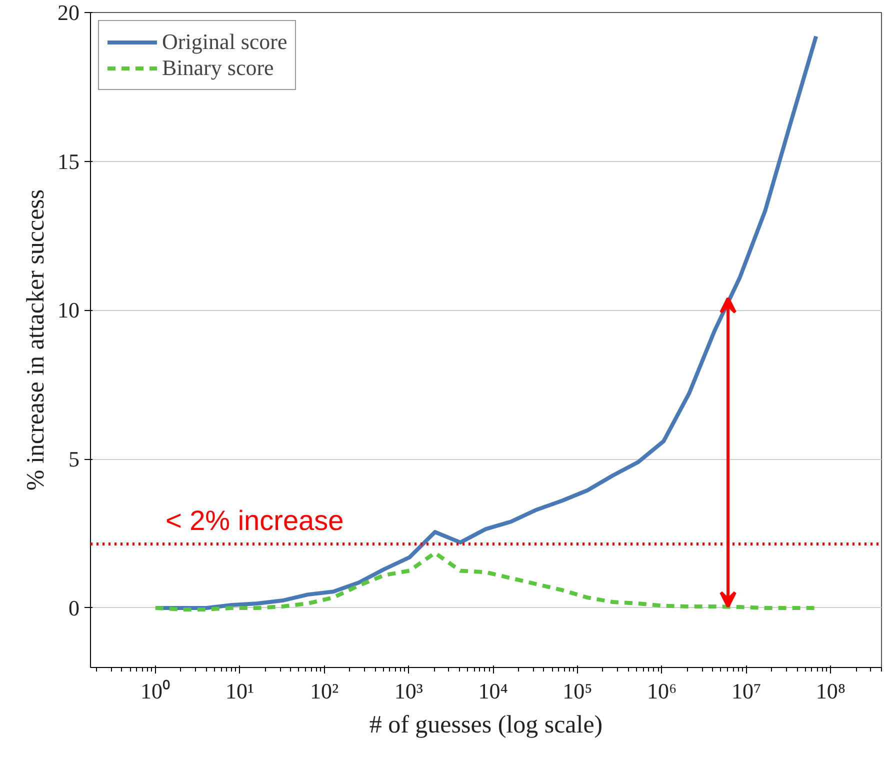  Describe the element at coordinates (409, 691) in the screenshot. I see `x-tick-label: 10³` at that location.